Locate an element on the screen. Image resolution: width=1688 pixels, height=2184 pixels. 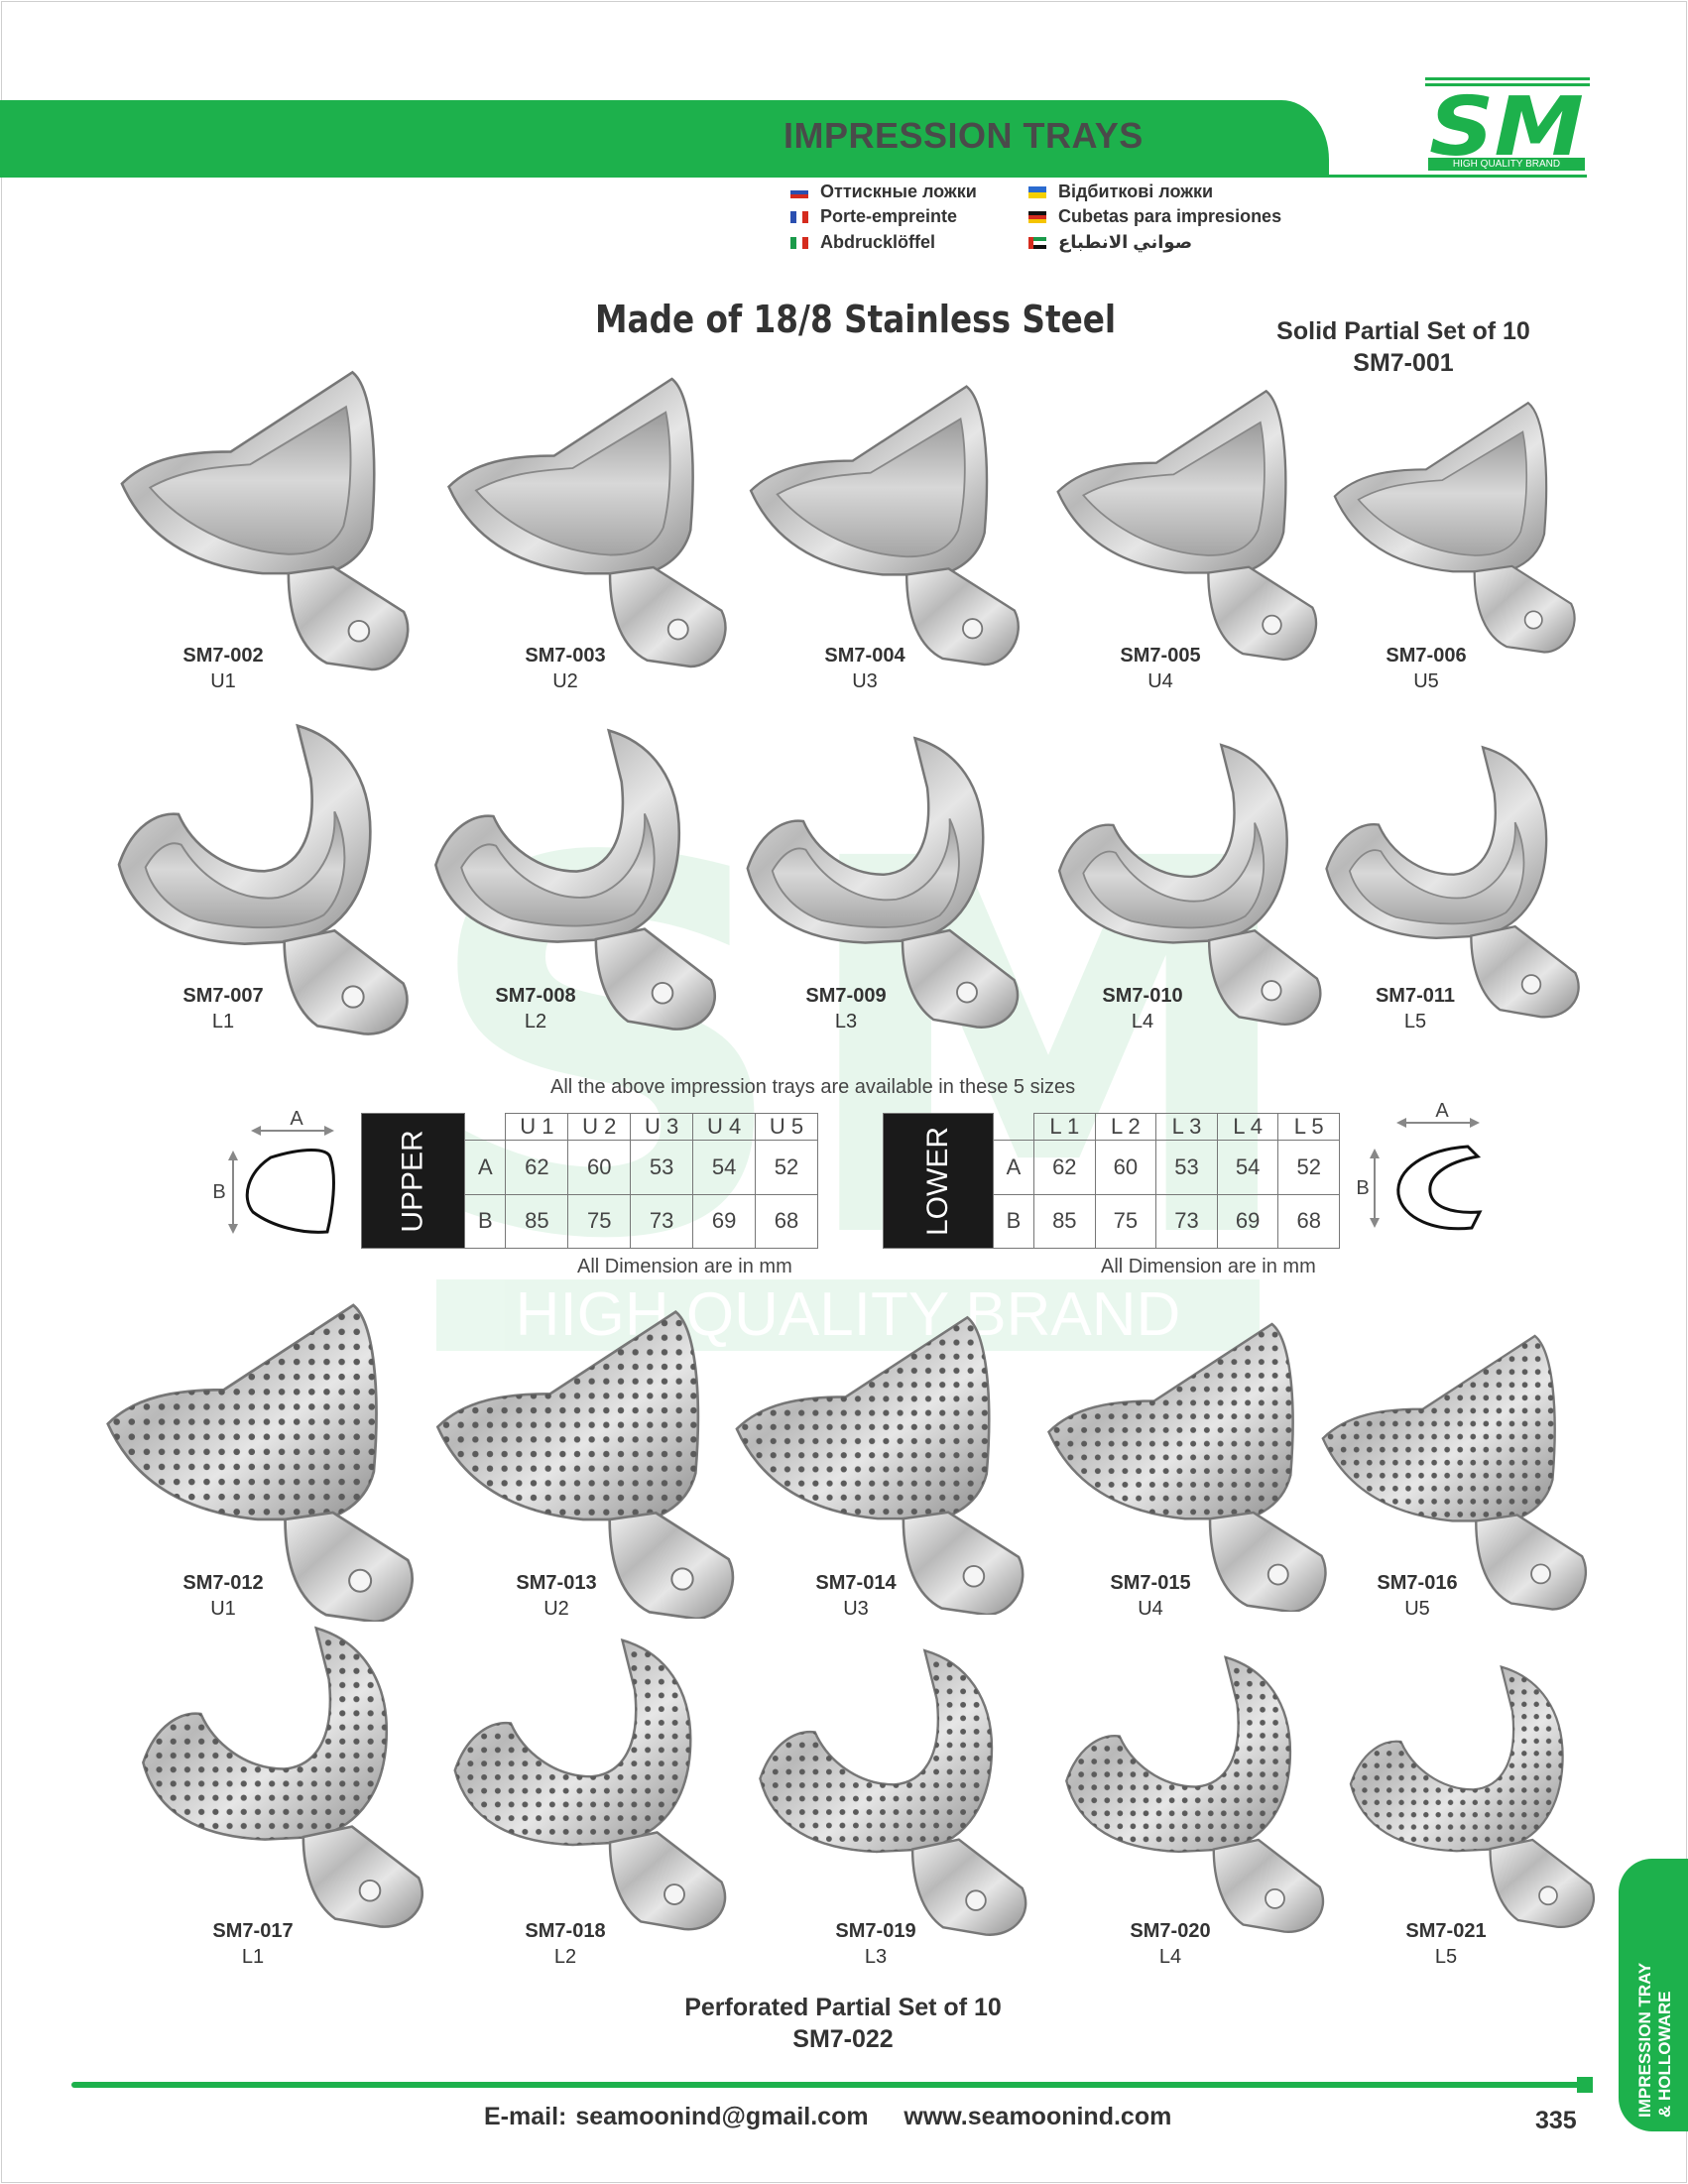
header-band is located at coordinates (664, 139).